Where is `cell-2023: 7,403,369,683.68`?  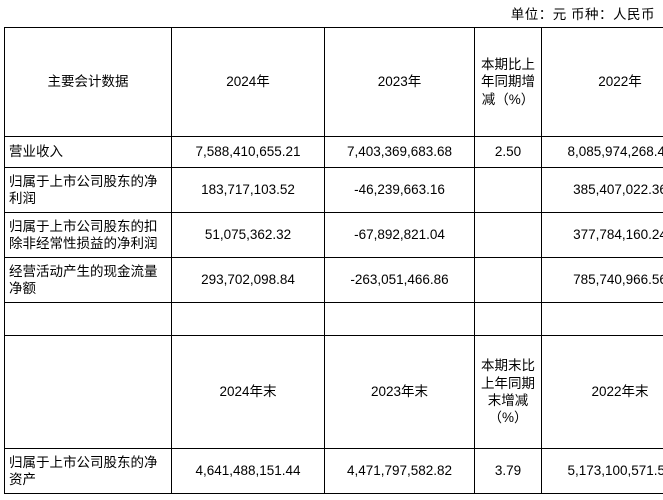 cell-2023: 7,403,369,683.68 is located at coordinates (399, 152).